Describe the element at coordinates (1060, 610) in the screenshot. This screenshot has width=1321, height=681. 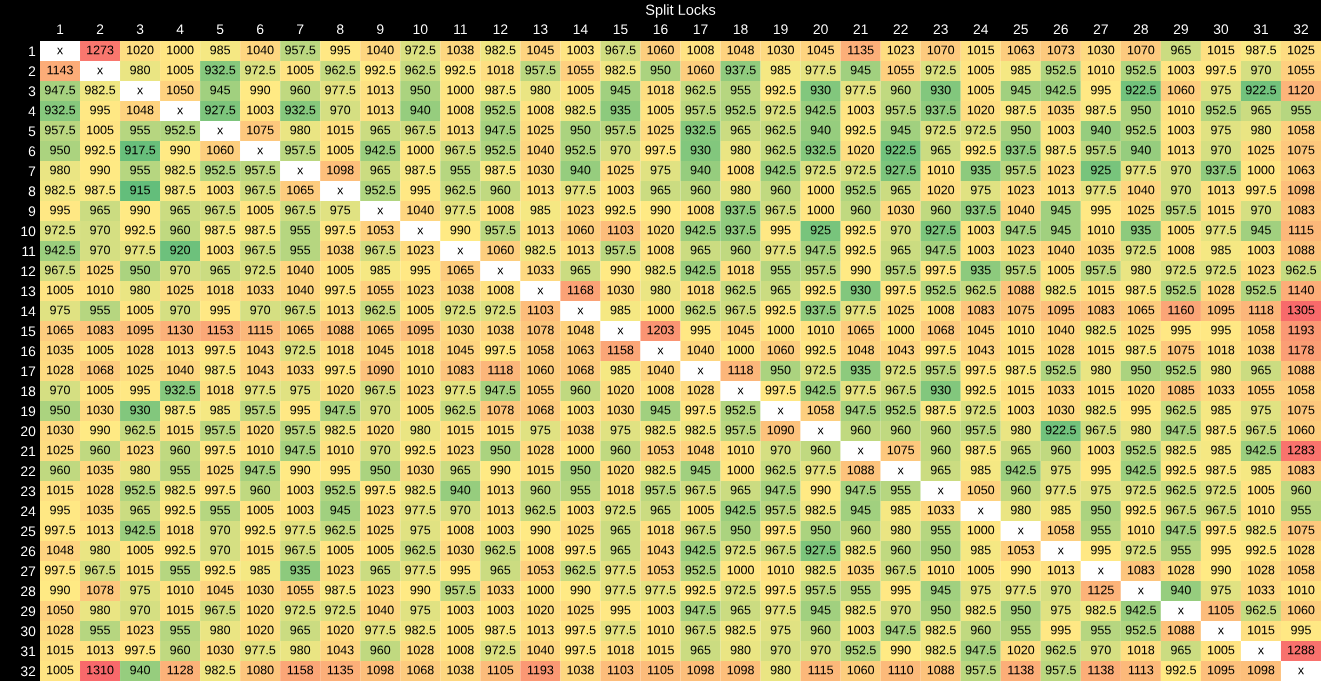
I see `data-label: 975` at that location.